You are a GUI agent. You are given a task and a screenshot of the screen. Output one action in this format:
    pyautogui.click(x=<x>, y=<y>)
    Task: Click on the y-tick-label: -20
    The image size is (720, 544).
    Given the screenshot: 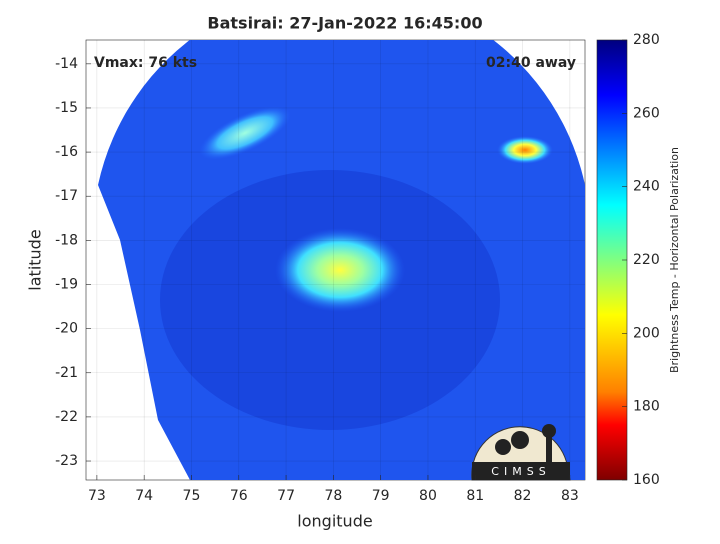 What is the action you would take?
    pyautogui.click(x=66, y=329)
    